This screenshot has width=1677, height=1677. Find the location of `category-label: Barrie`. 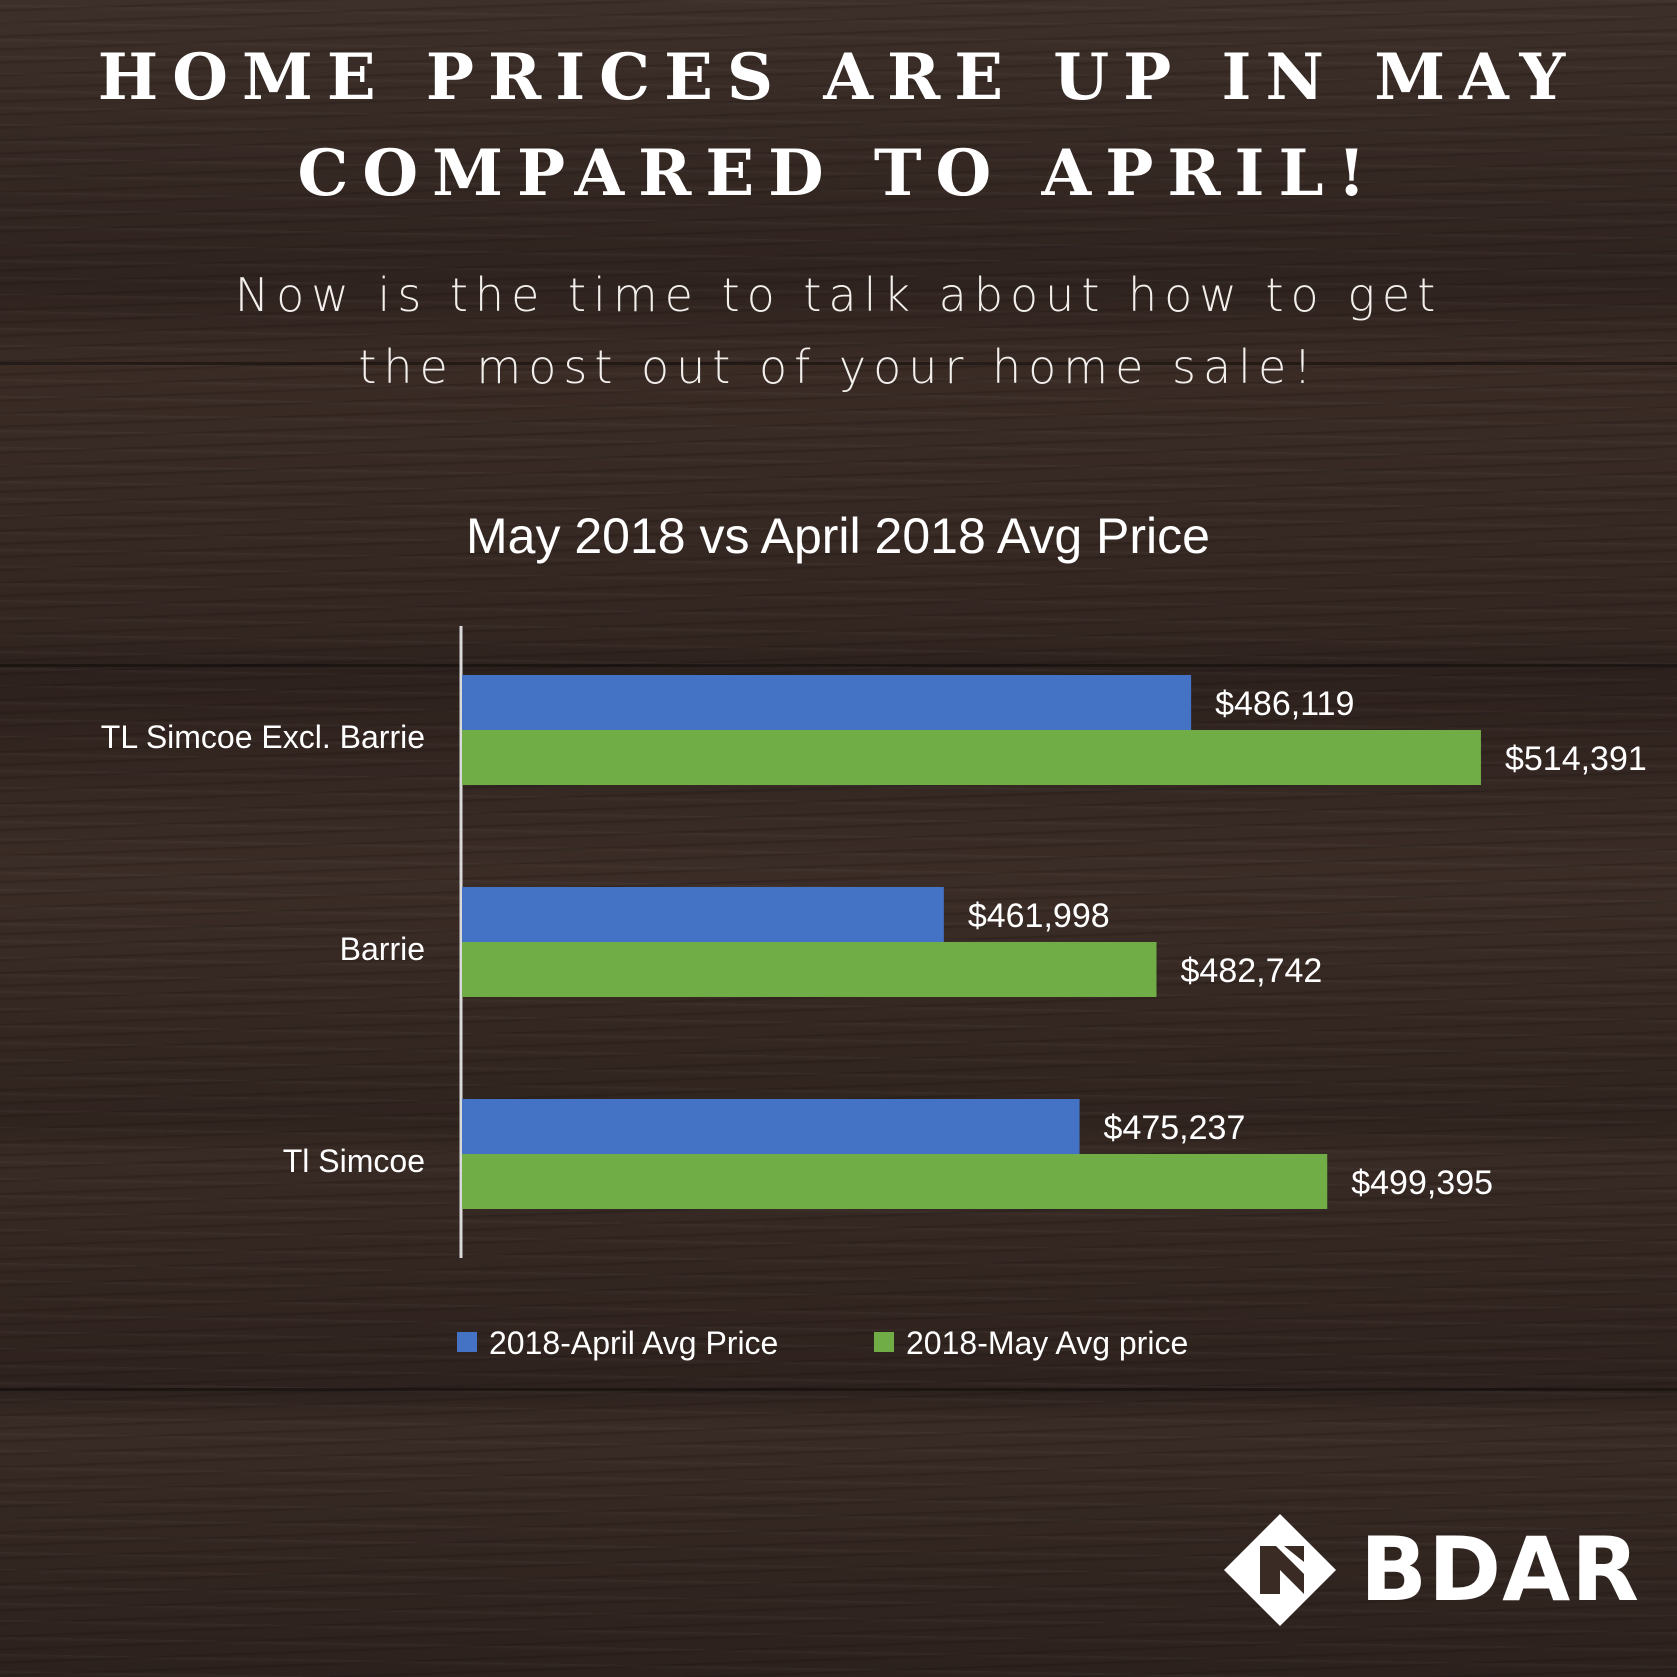

category-label: Barrie is located at coordinates (382, 949).